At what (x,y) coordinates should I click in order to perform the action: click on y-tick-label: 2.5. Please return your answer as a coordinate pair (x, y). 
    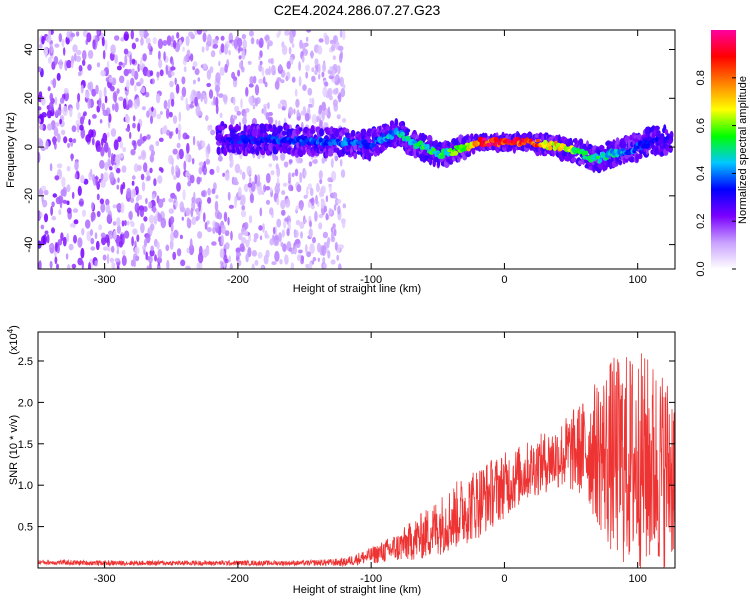
    Looking at the image, I should click on (25, 362).